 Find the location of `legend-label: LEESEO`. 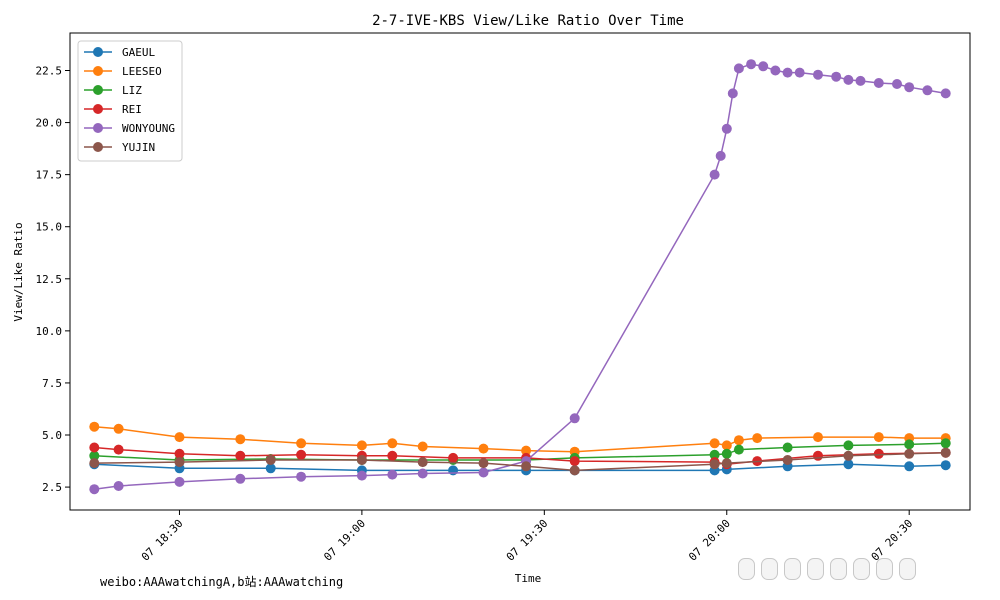

legend-label: LEESEO is located at coordinates (142, 71).